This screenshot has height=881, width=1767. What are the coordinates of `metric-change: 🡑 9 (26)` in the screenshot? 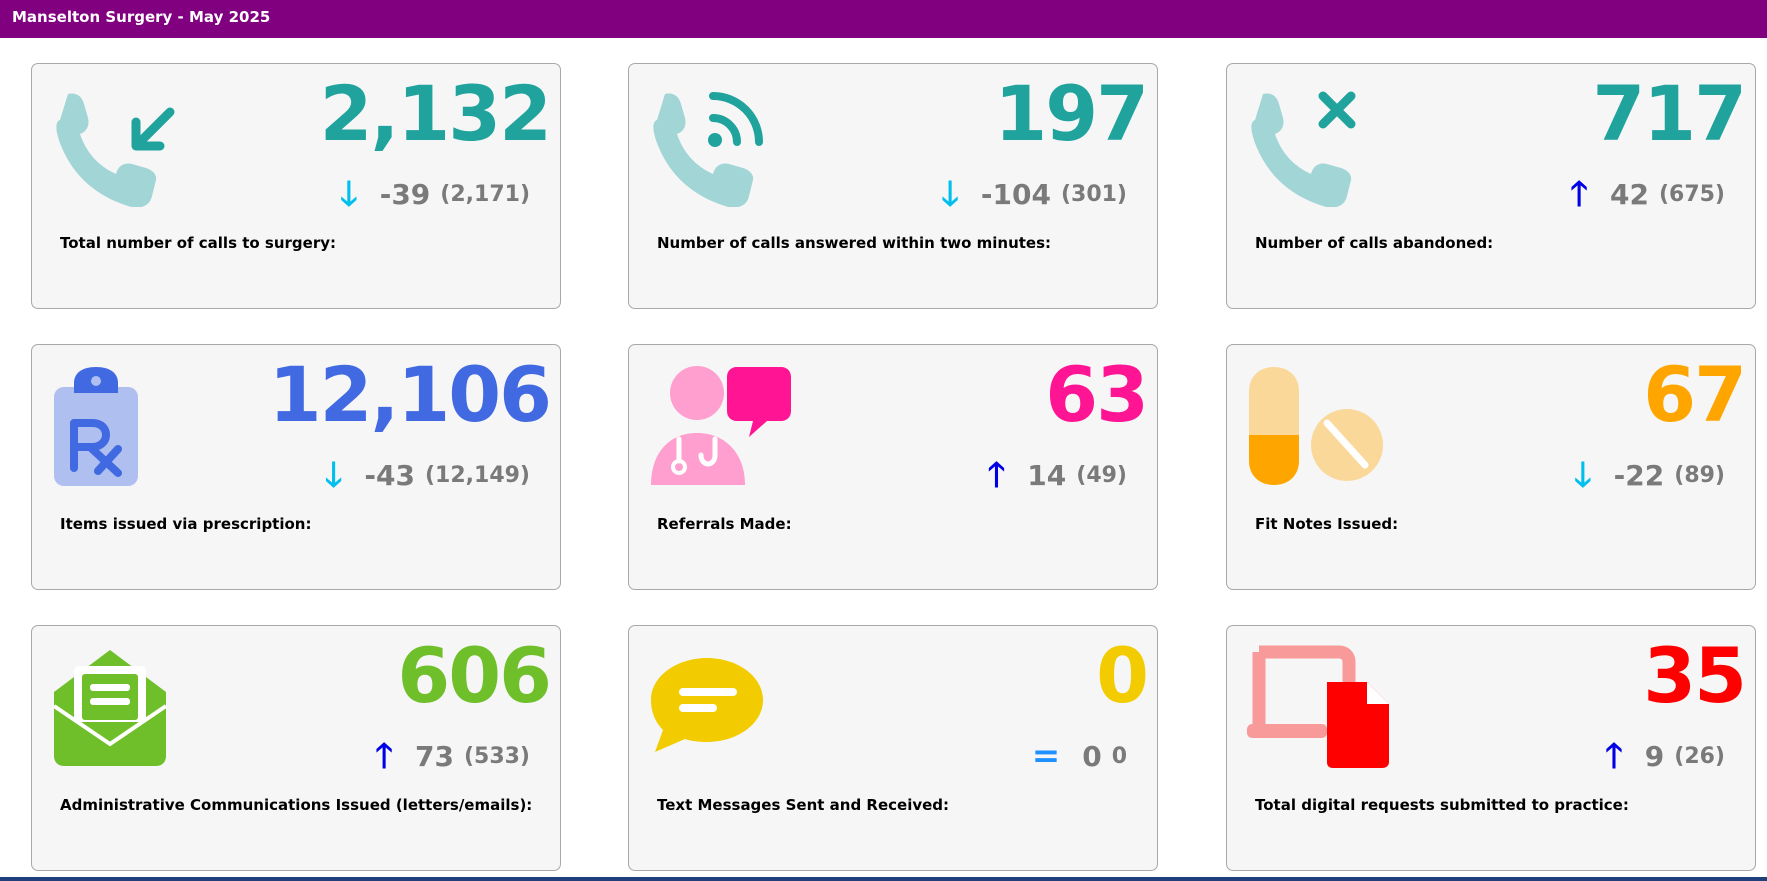 It's located at (1665, 756).